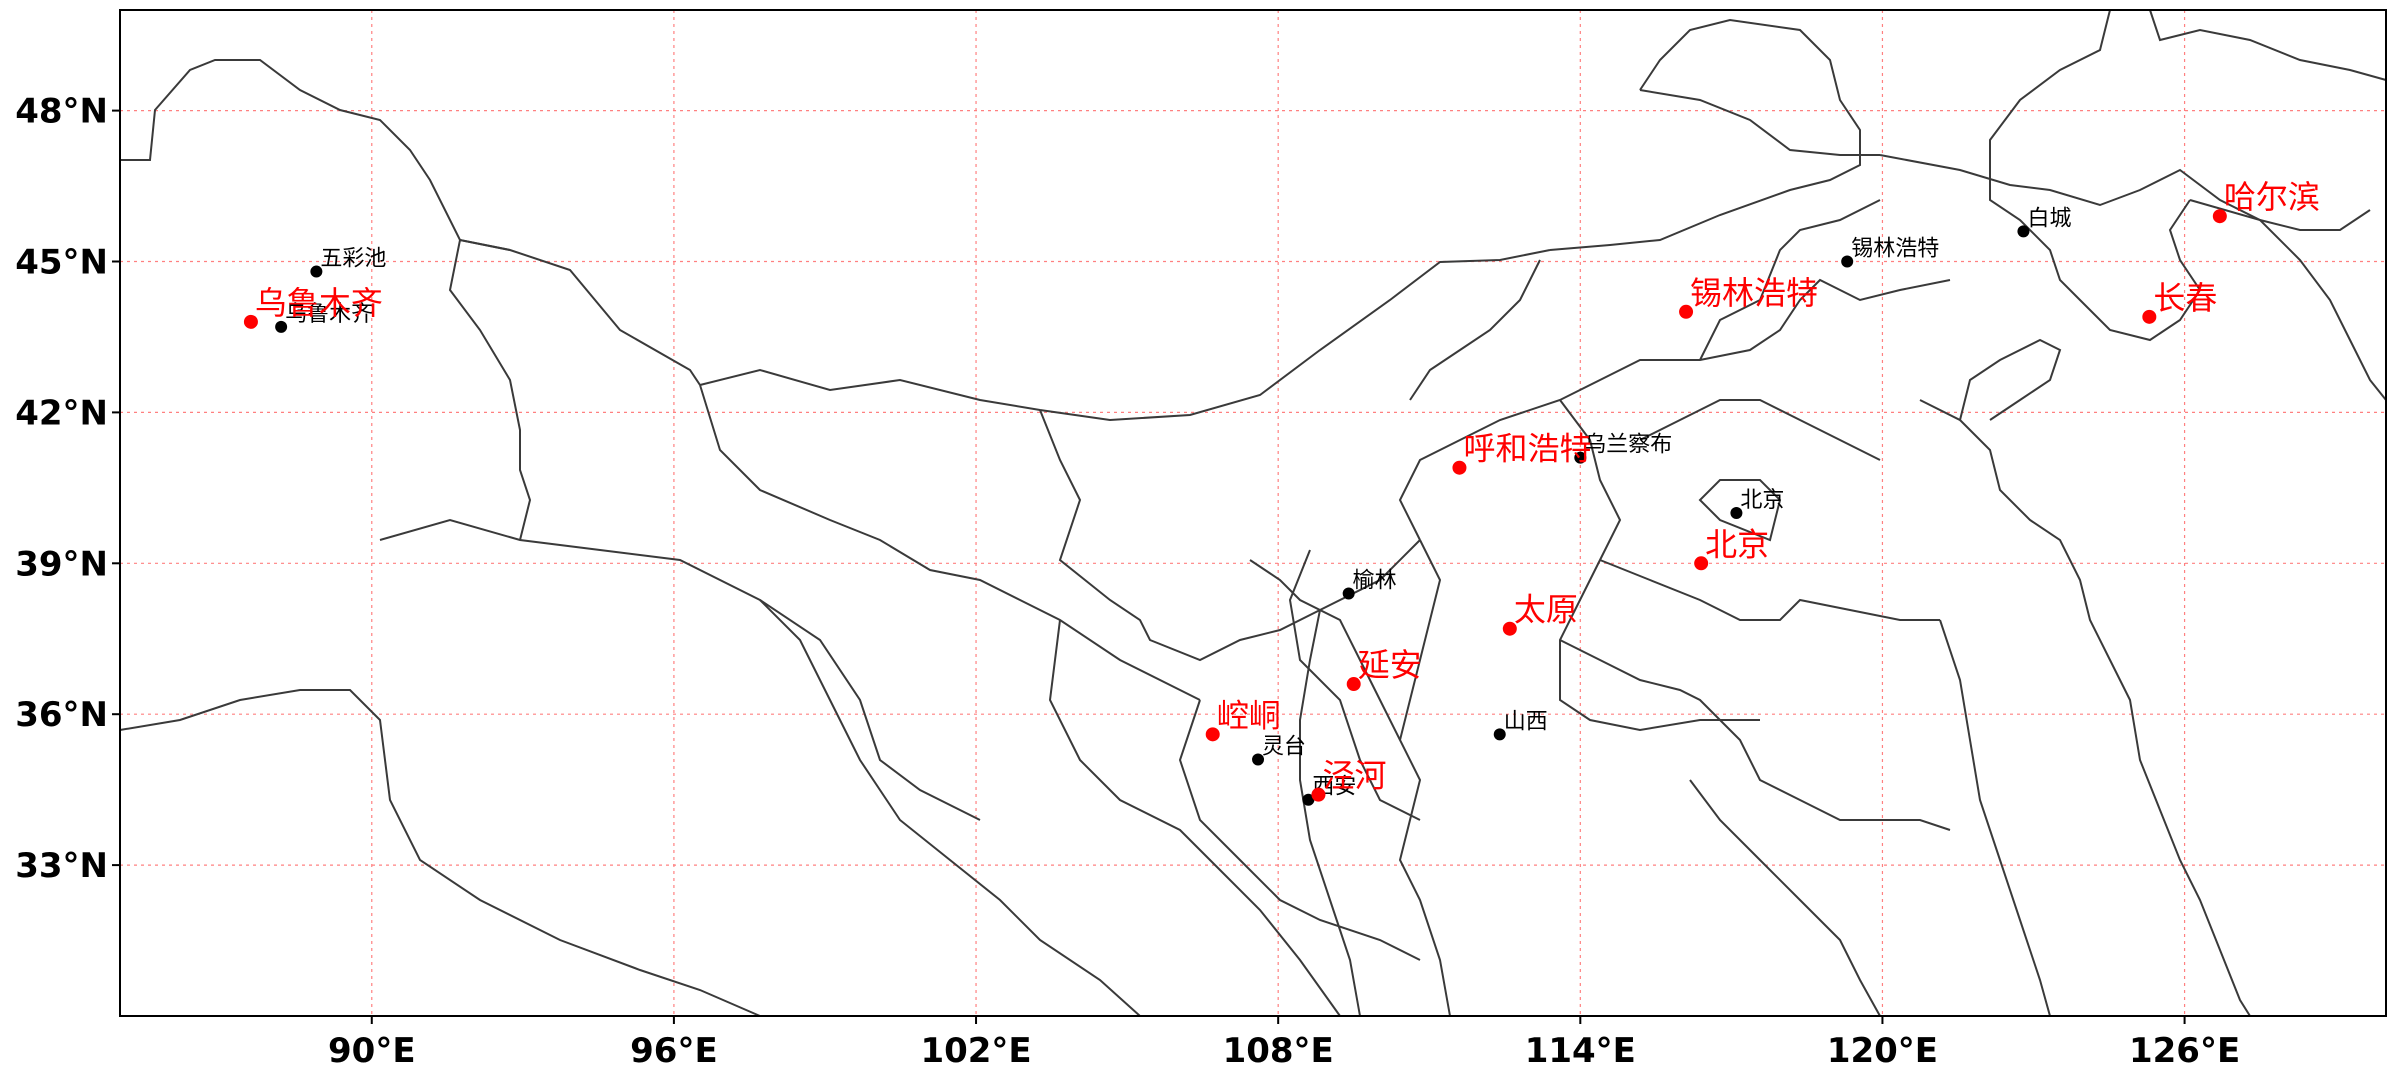 The width and height of the screenshot is (2394, 1066). I want to click on red-station-label: 泾河, so click(1354, 776).